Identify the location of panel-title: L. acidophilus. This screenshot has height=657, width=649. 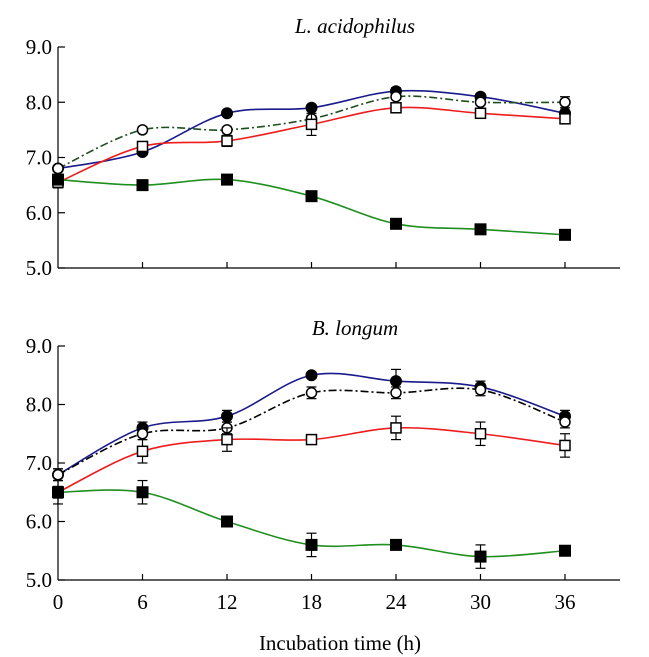
(354, 26).